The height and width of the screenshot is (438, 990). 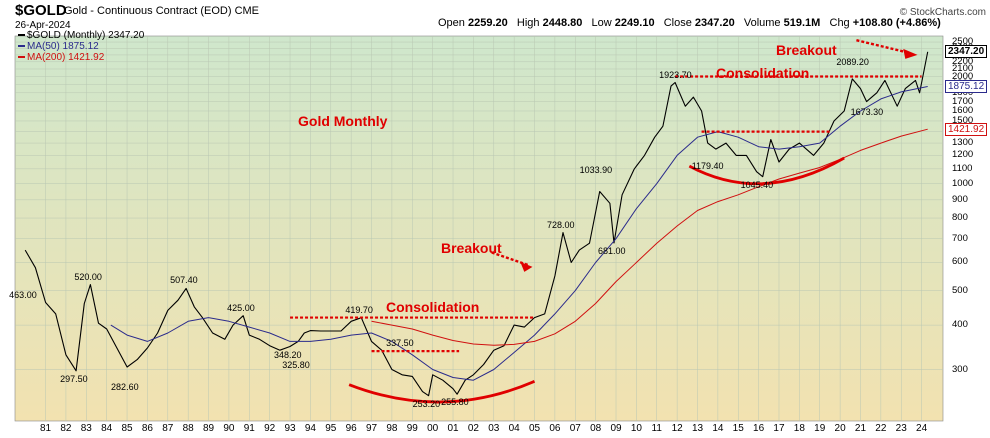 I want to click on point-label: 337.50, so click(x=400, y=343).